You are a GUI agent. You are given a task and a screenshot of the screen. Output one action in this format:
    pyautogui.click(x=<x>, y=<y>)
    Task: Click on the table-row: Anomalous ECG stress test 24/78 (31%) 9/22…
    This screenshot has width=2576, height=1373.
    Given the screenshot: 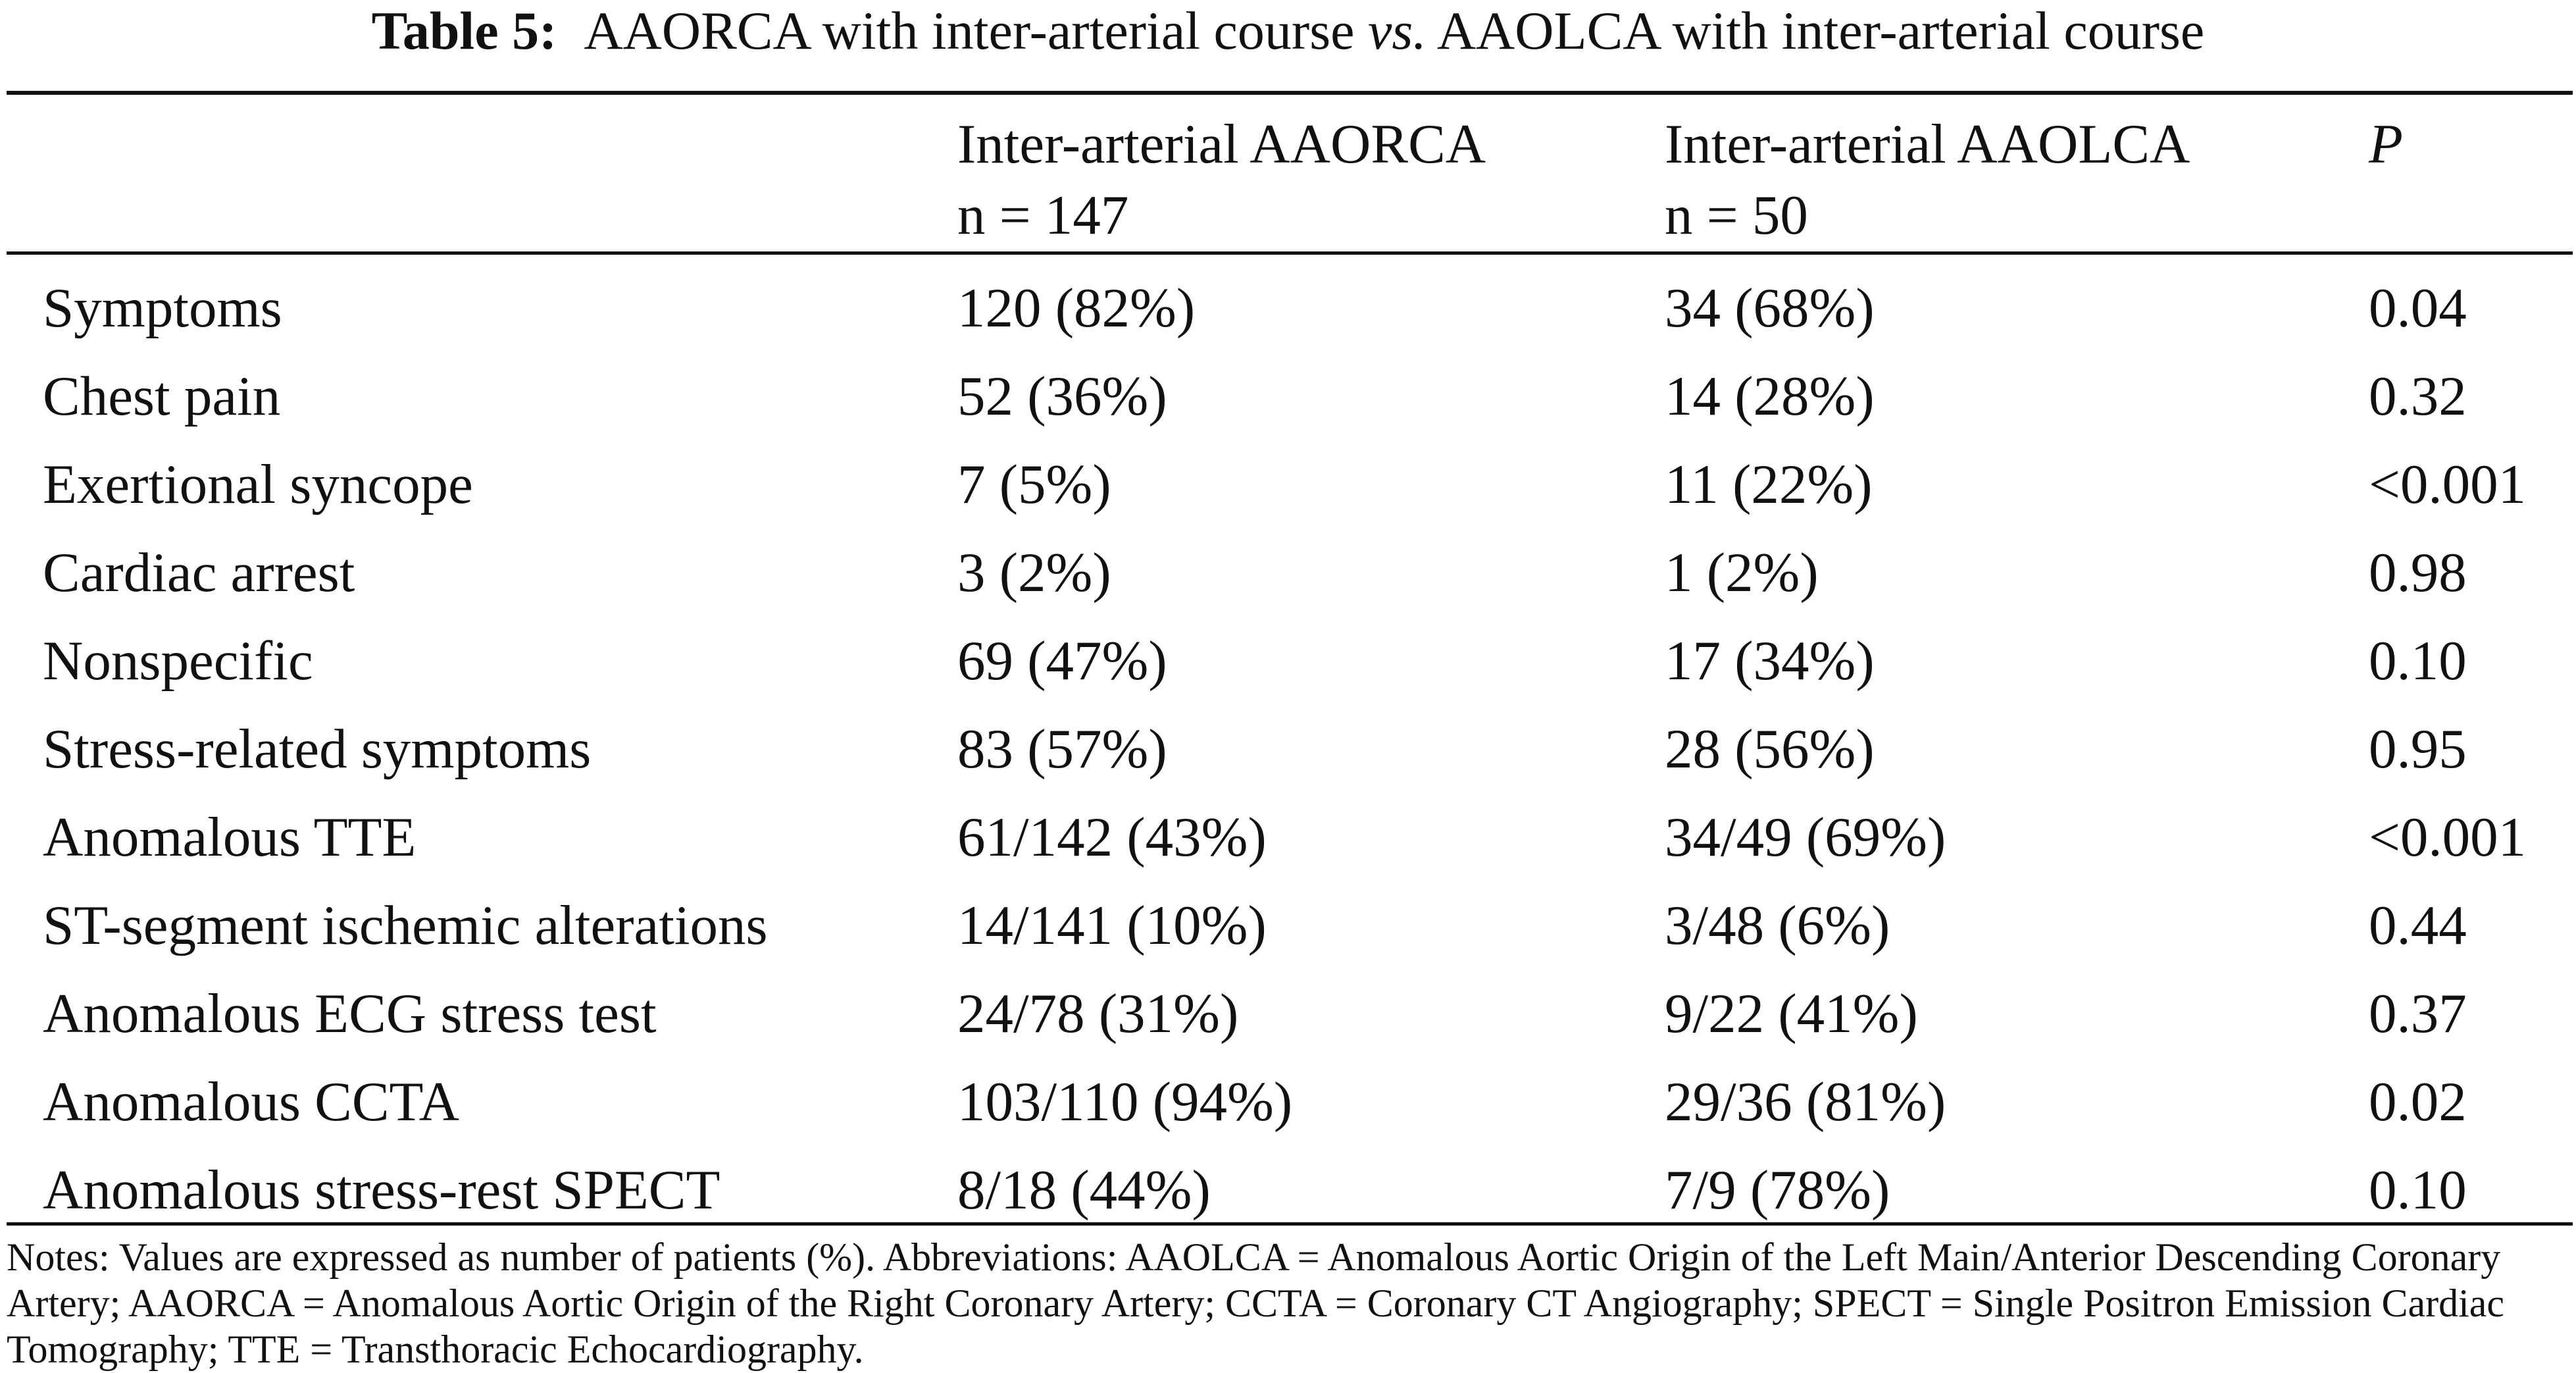 What is the action you would take?
    pyautogui.click(x=1288, y=1025)
    